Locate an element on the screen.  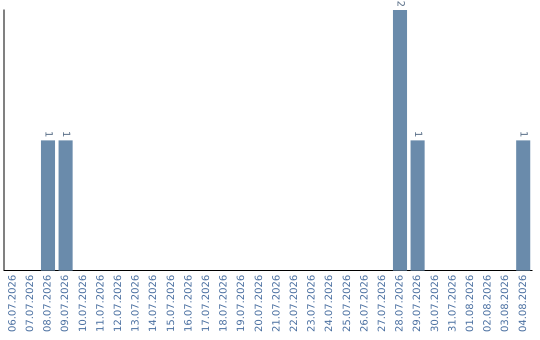
x-tick-label: 30.07.2026 is located at coordinates (435, 303).